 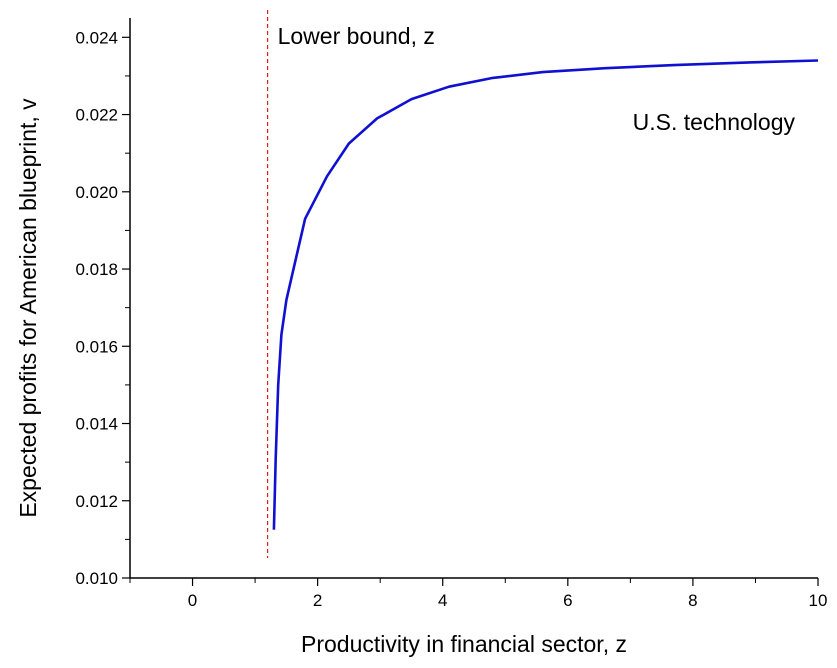 I want to click on y-tick-label: 0.024, so click(x=96, y=37).